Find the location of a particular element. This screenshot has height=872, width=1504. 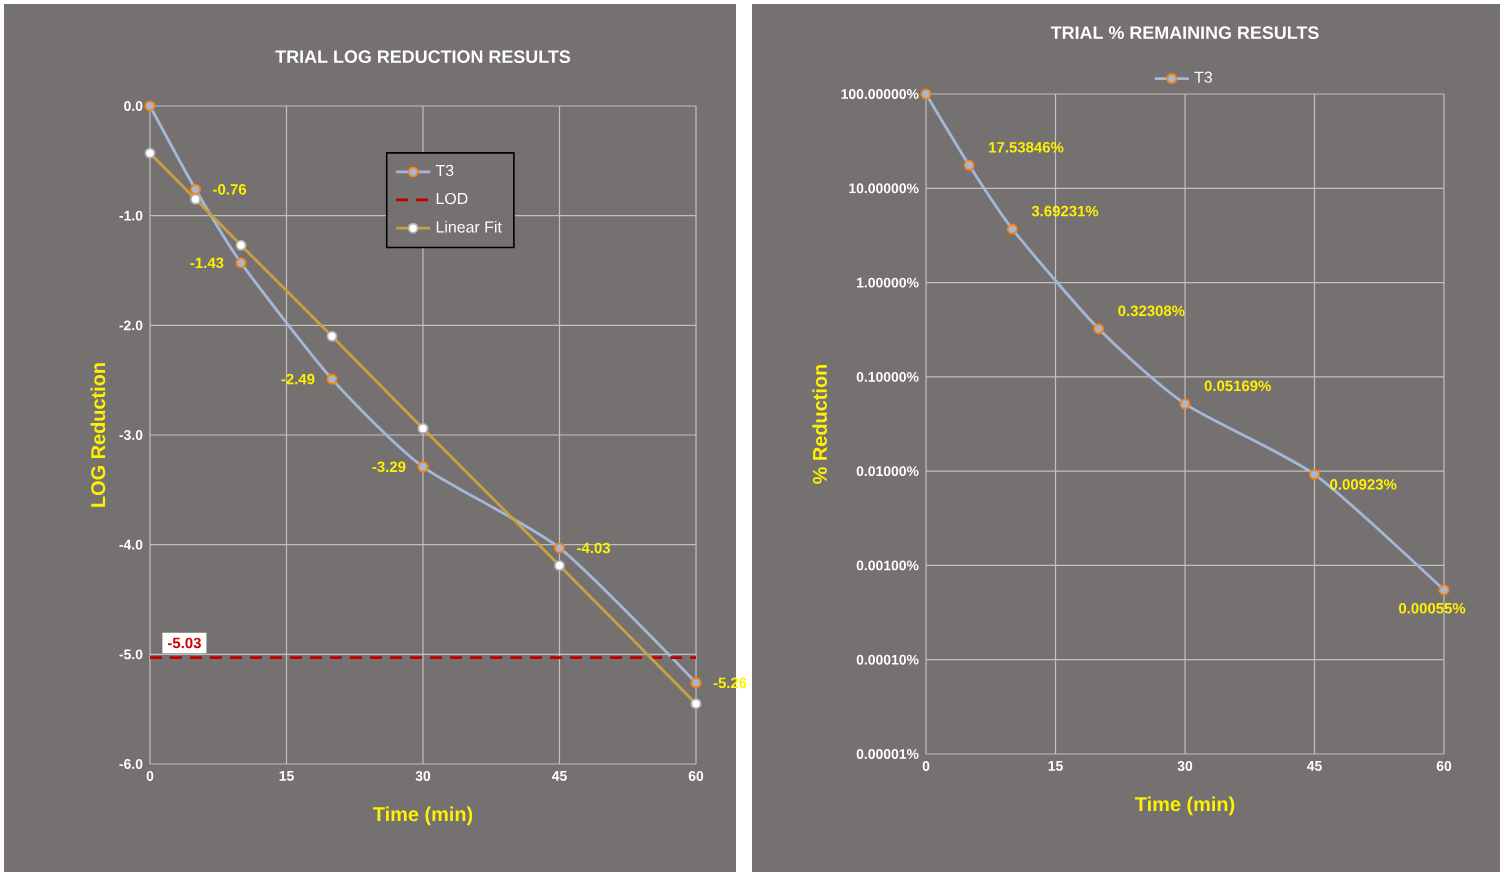

chart-title: TRIAL % REMAINING RESULTS is located at coordinates (1184, 33).